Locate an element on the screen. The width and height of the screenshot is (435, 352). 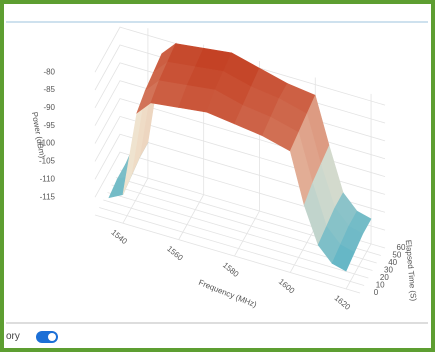
y-tick-label: 60 is located at coordinates (401, 247).